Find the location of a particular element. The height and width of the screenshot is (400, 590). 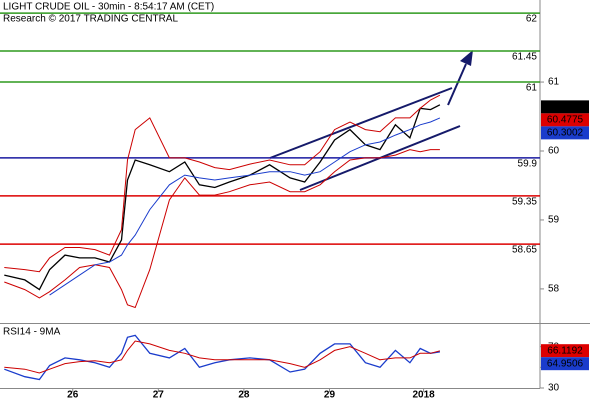

price-box-label: 64.9506 is located at coordinates (565, 363).